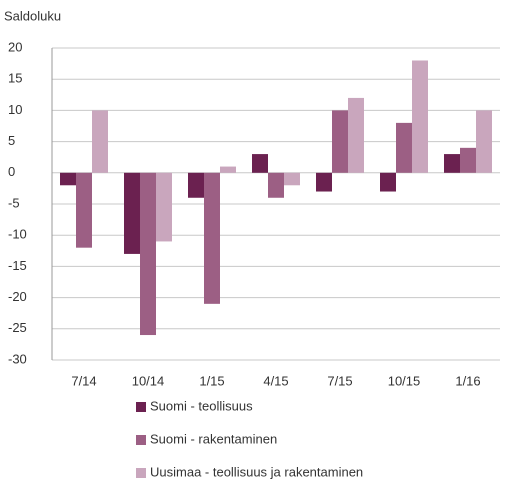 The width and height of the screenshot is (513, 481). Describe the element at coordinates (17, 265) in the screenshot. I see `y-tick-label: -15` at that location.